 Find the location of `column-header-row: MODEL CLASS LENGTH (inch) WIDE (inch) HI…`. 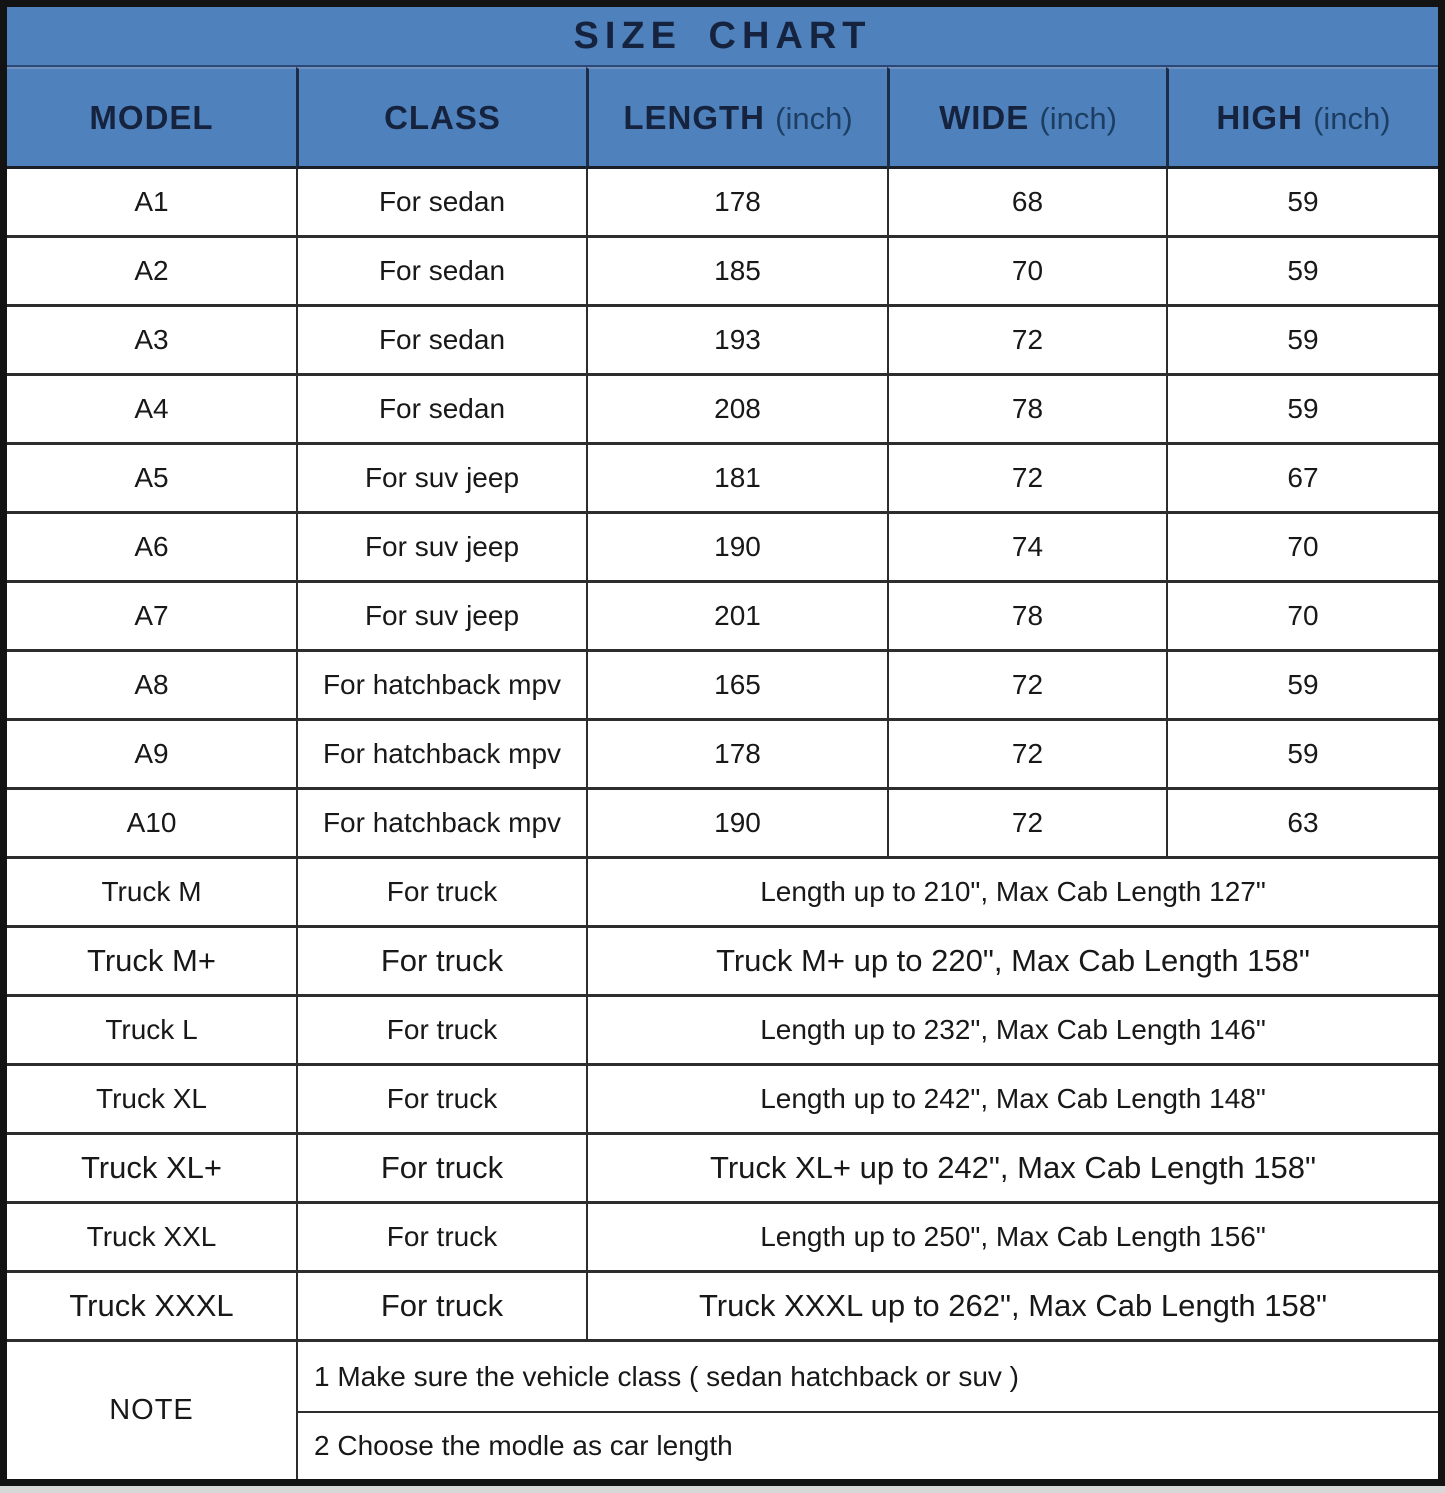

column-header-row: MODEL CLASS LENGTH (inch) WIDE (inch) HI… is located at coordinates (722, 118).